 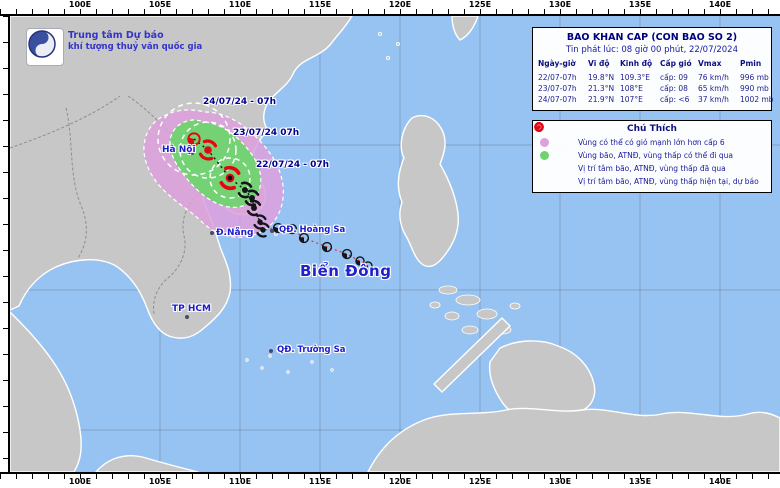 I want to click on left-ruler-ticks, so click(x=5, y=244).